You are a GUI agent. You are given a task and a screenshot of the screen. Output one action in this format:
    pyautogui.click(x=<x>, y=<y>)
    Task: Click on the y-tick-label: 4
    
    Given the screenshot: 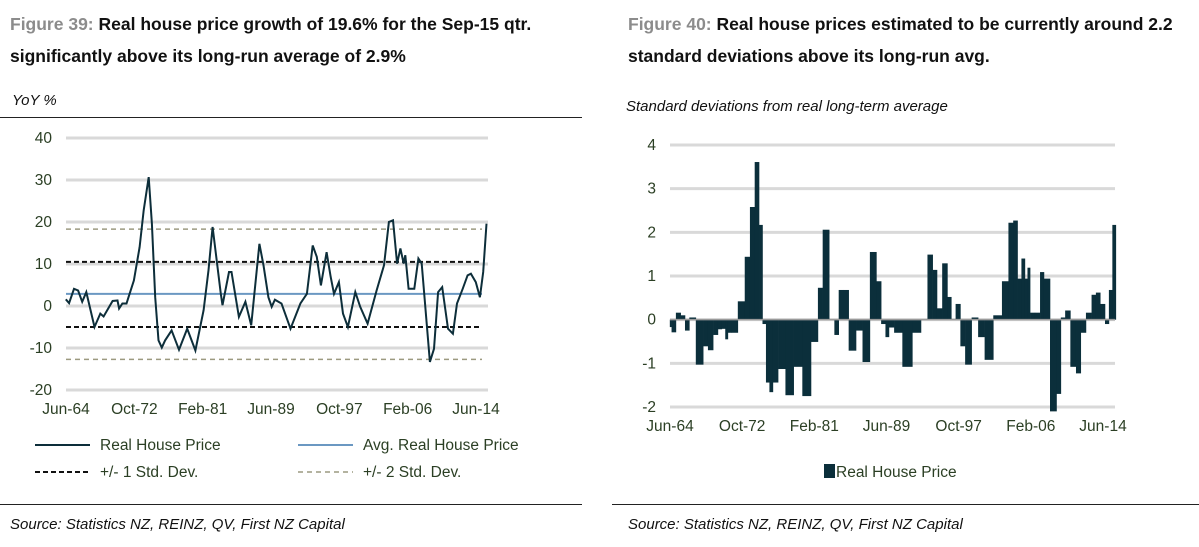 What is the action you would take?
    pyautogui.click(x=651, y=145)
    